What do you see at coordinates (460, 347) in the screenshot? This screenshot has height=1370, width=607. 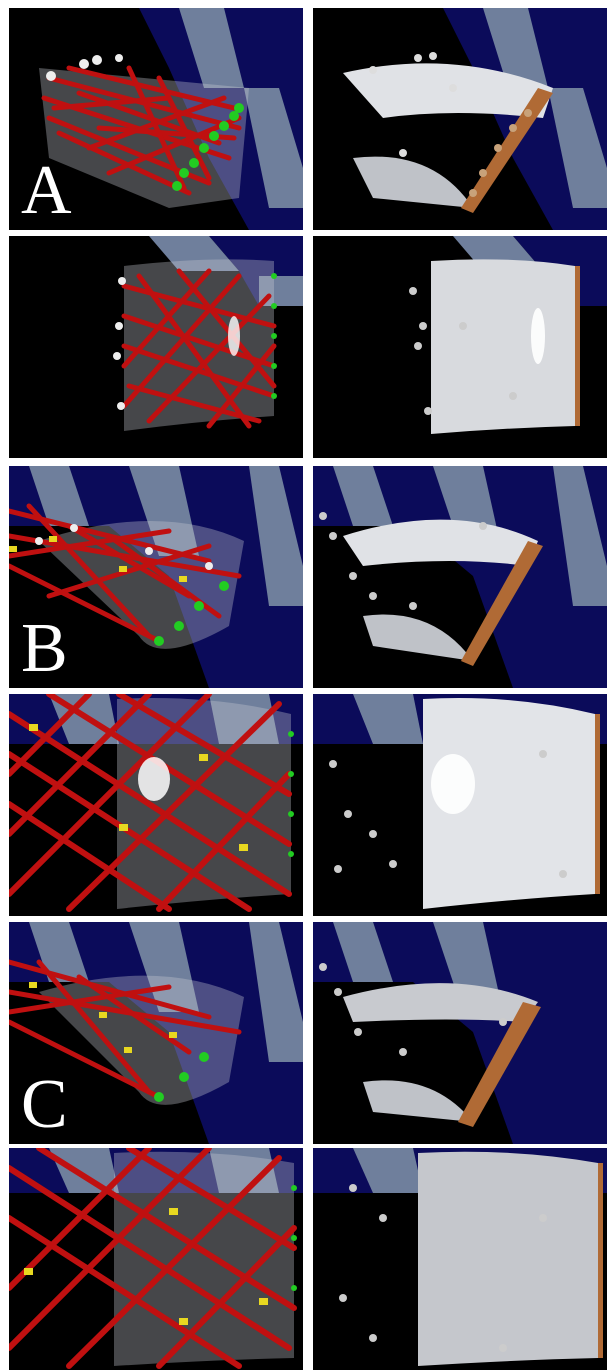 I see `panel-a-bottom-right` at bounding box center [460, 347].